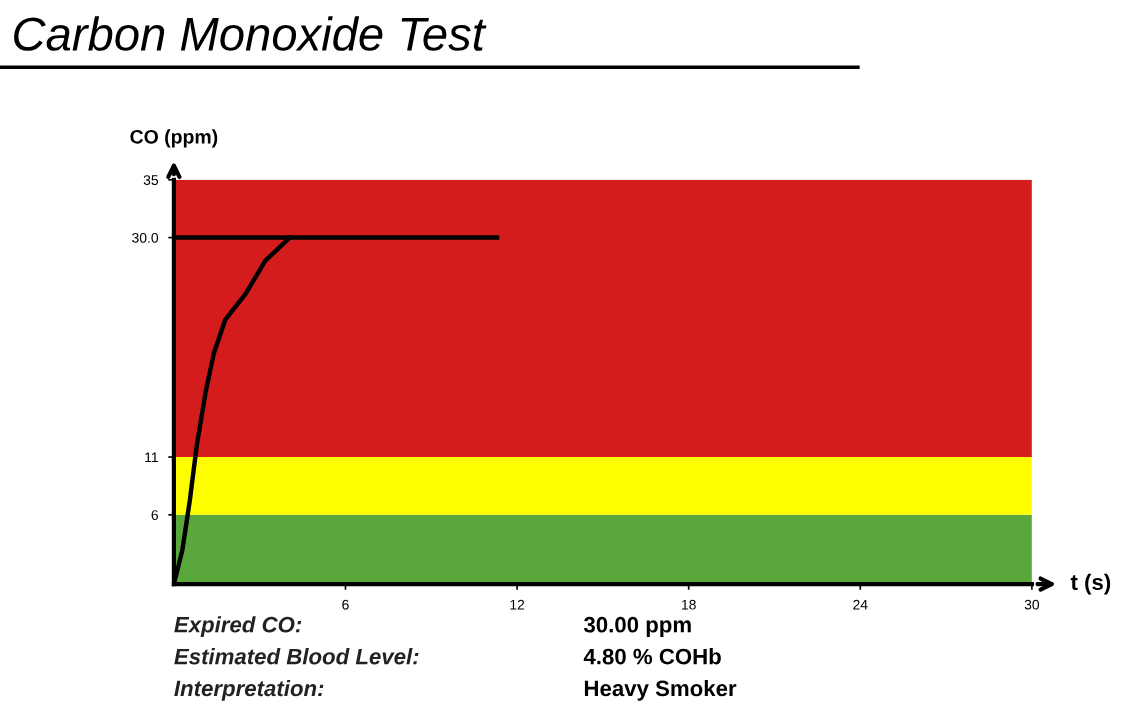 The width and height of the screenshot is (1144, 708). I want to click on chart-title: Carbon Monoxide Test, so click(250, 33).